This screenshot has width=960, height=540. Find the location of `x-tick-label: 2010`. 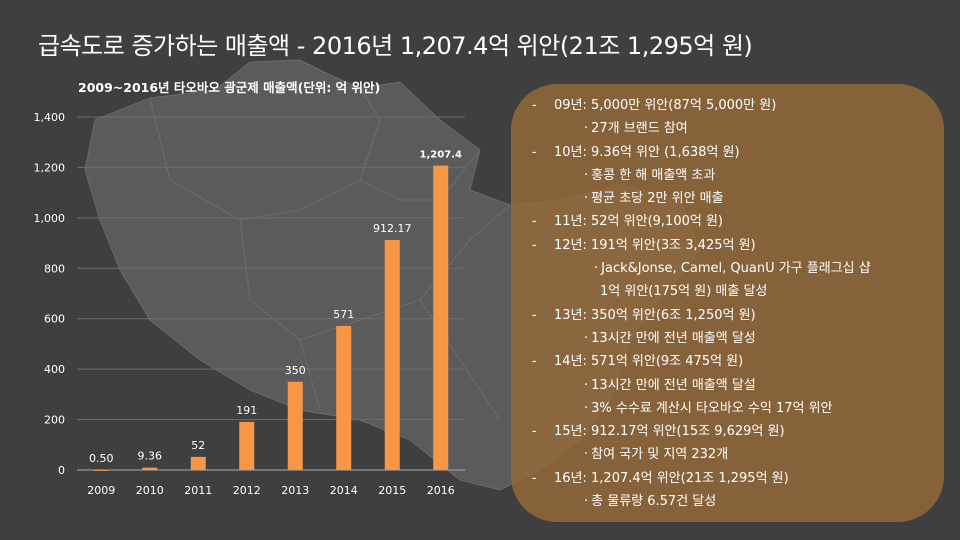

x-tick-label: 2010 is located at coordinates (150, 490).